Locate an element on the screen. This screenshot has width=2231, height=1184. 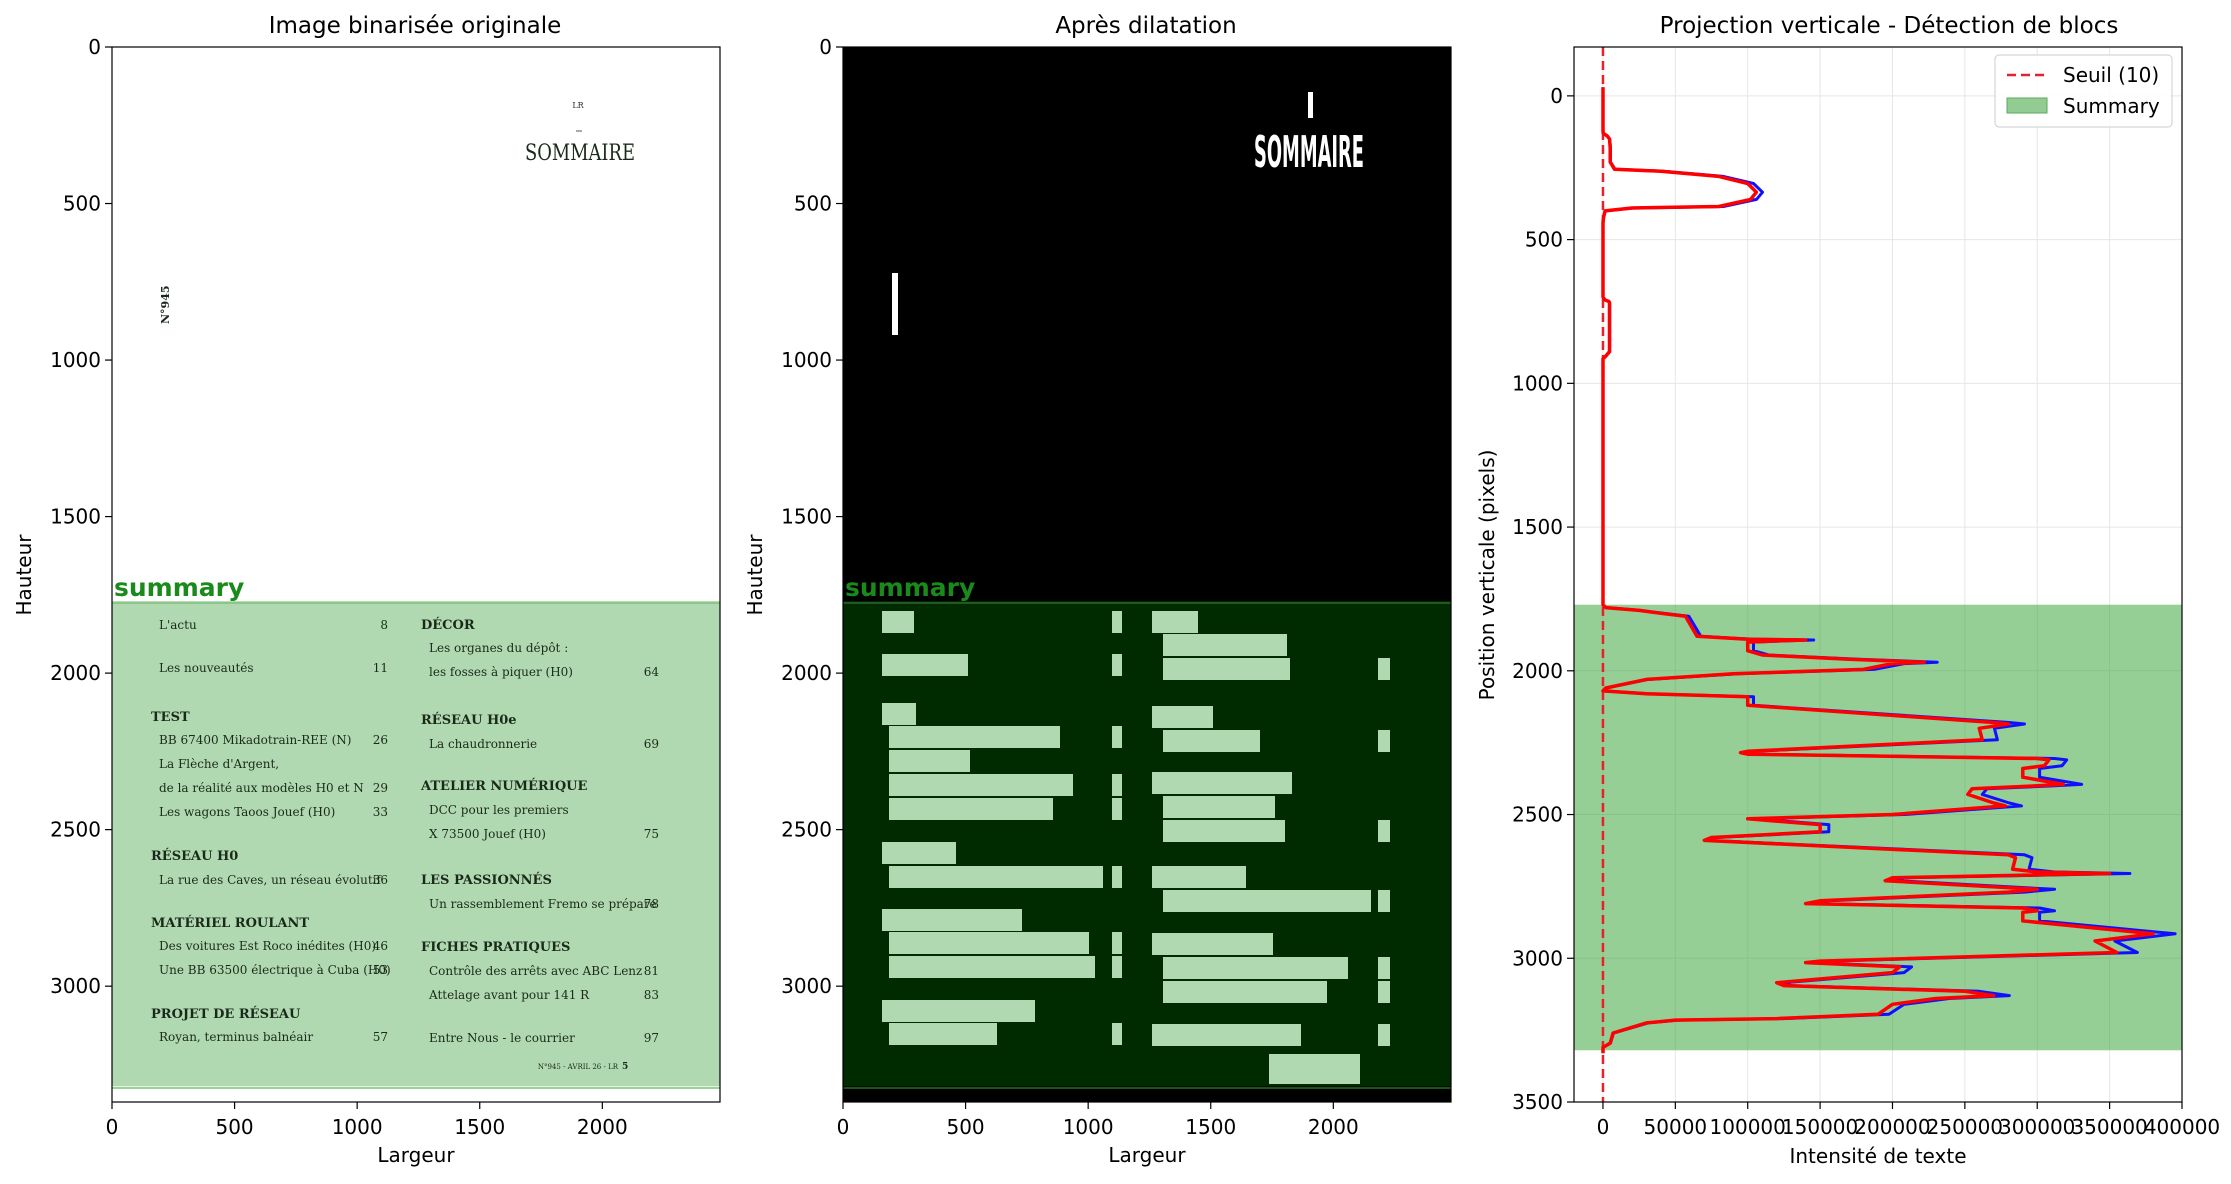
doc-footer-page: 5 is located at coordinates (625, 1067).